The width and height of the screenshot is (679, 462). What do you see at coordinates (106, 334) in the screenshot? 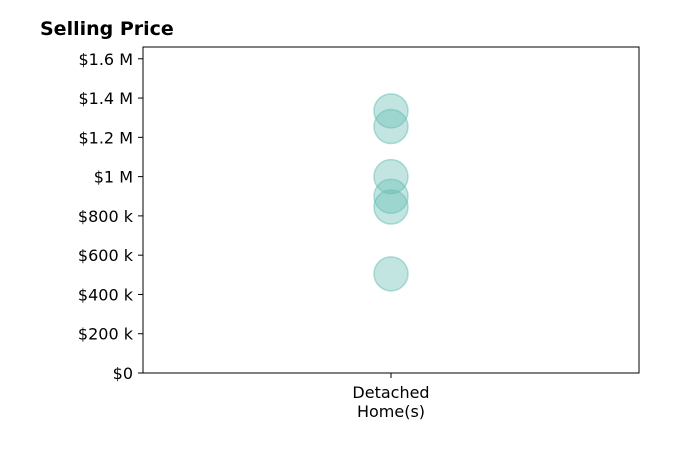
I see `y-tick-label: $200 k` at bounding box center [106, 334].